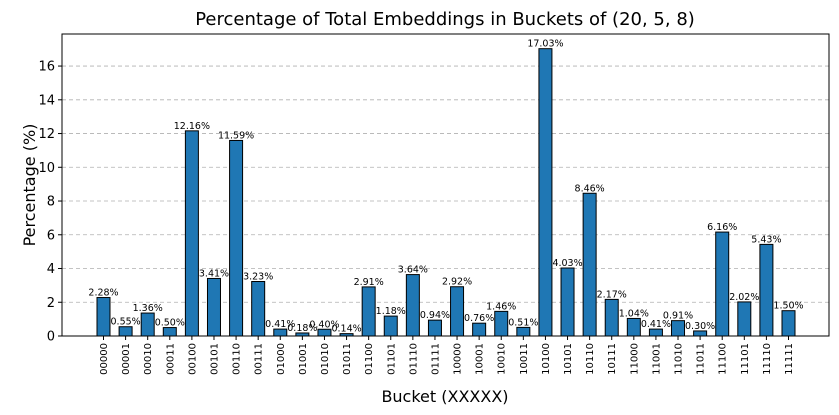  Describe the element at coordinates (501, 306) in the screenshot. I see `data-label: 1.46%` at that location.